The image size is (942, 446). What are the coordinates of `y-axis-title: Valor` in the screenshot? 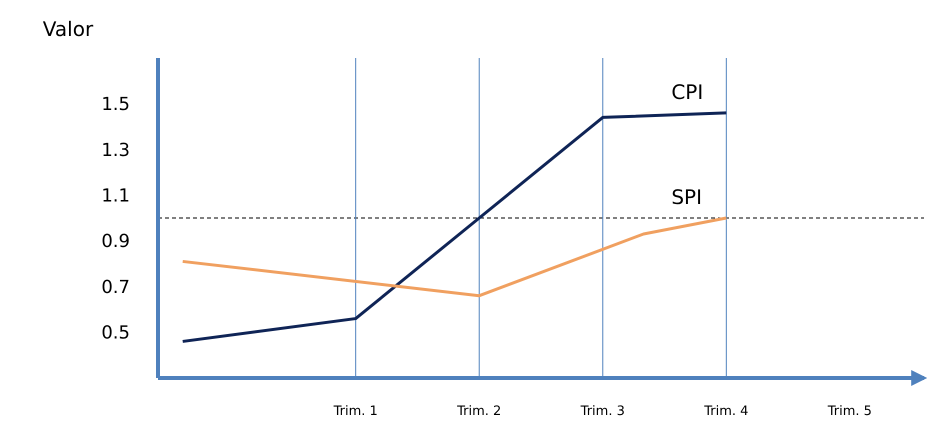 It's located at (68, 29).